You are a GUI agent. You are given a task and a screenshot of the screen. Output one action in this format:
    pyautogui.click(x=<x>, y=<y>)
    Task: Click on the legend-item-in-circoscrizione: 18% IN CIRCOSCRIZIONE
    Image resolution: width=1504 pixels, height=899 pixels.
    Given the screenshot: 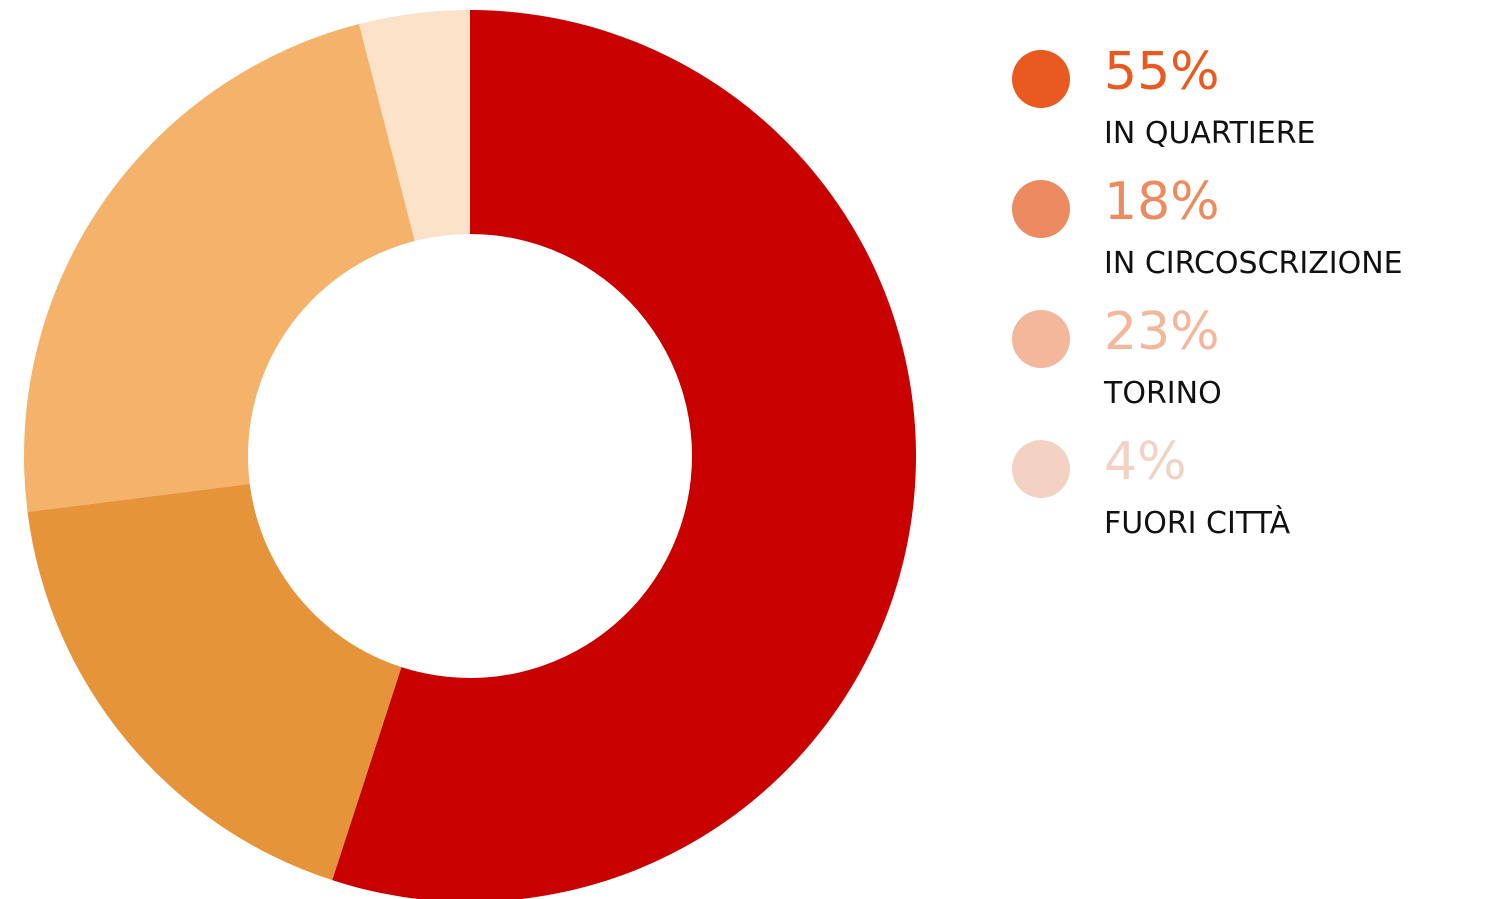 What is the action you would take?
    pyautogui.click(x=1252, y=240)
    